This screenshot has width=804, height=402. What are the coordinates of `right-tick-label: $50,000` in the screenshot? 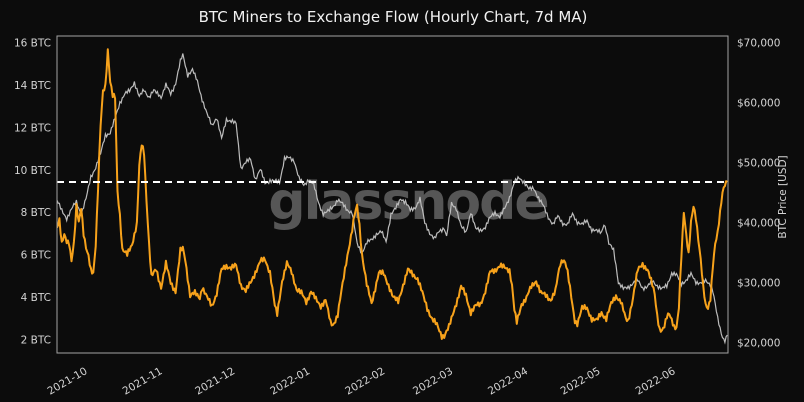 It's located at (758, 164).